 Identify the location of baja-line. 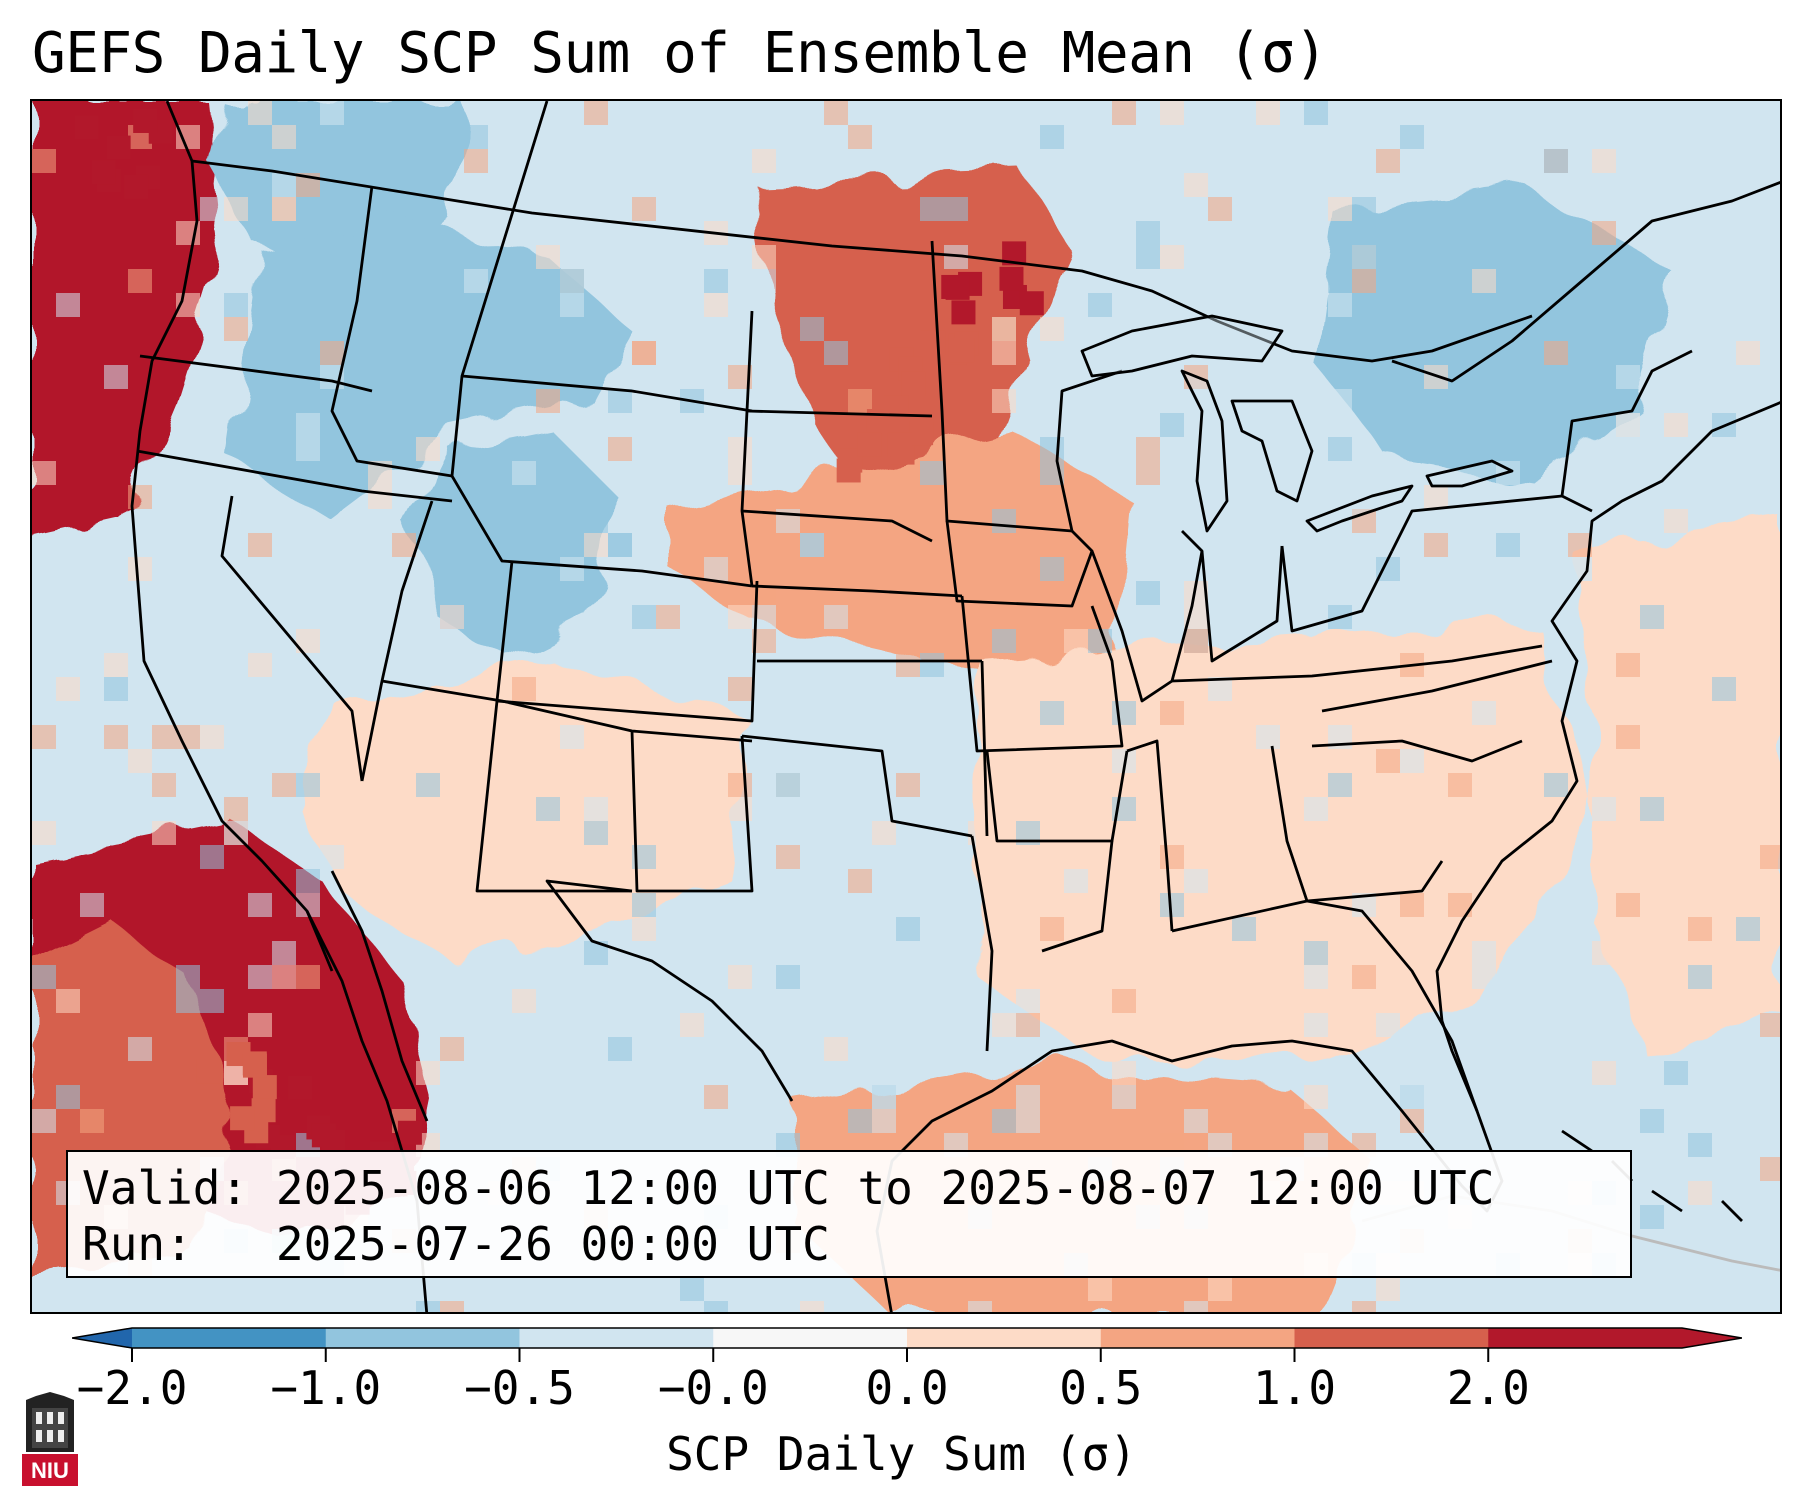
(379, 996).